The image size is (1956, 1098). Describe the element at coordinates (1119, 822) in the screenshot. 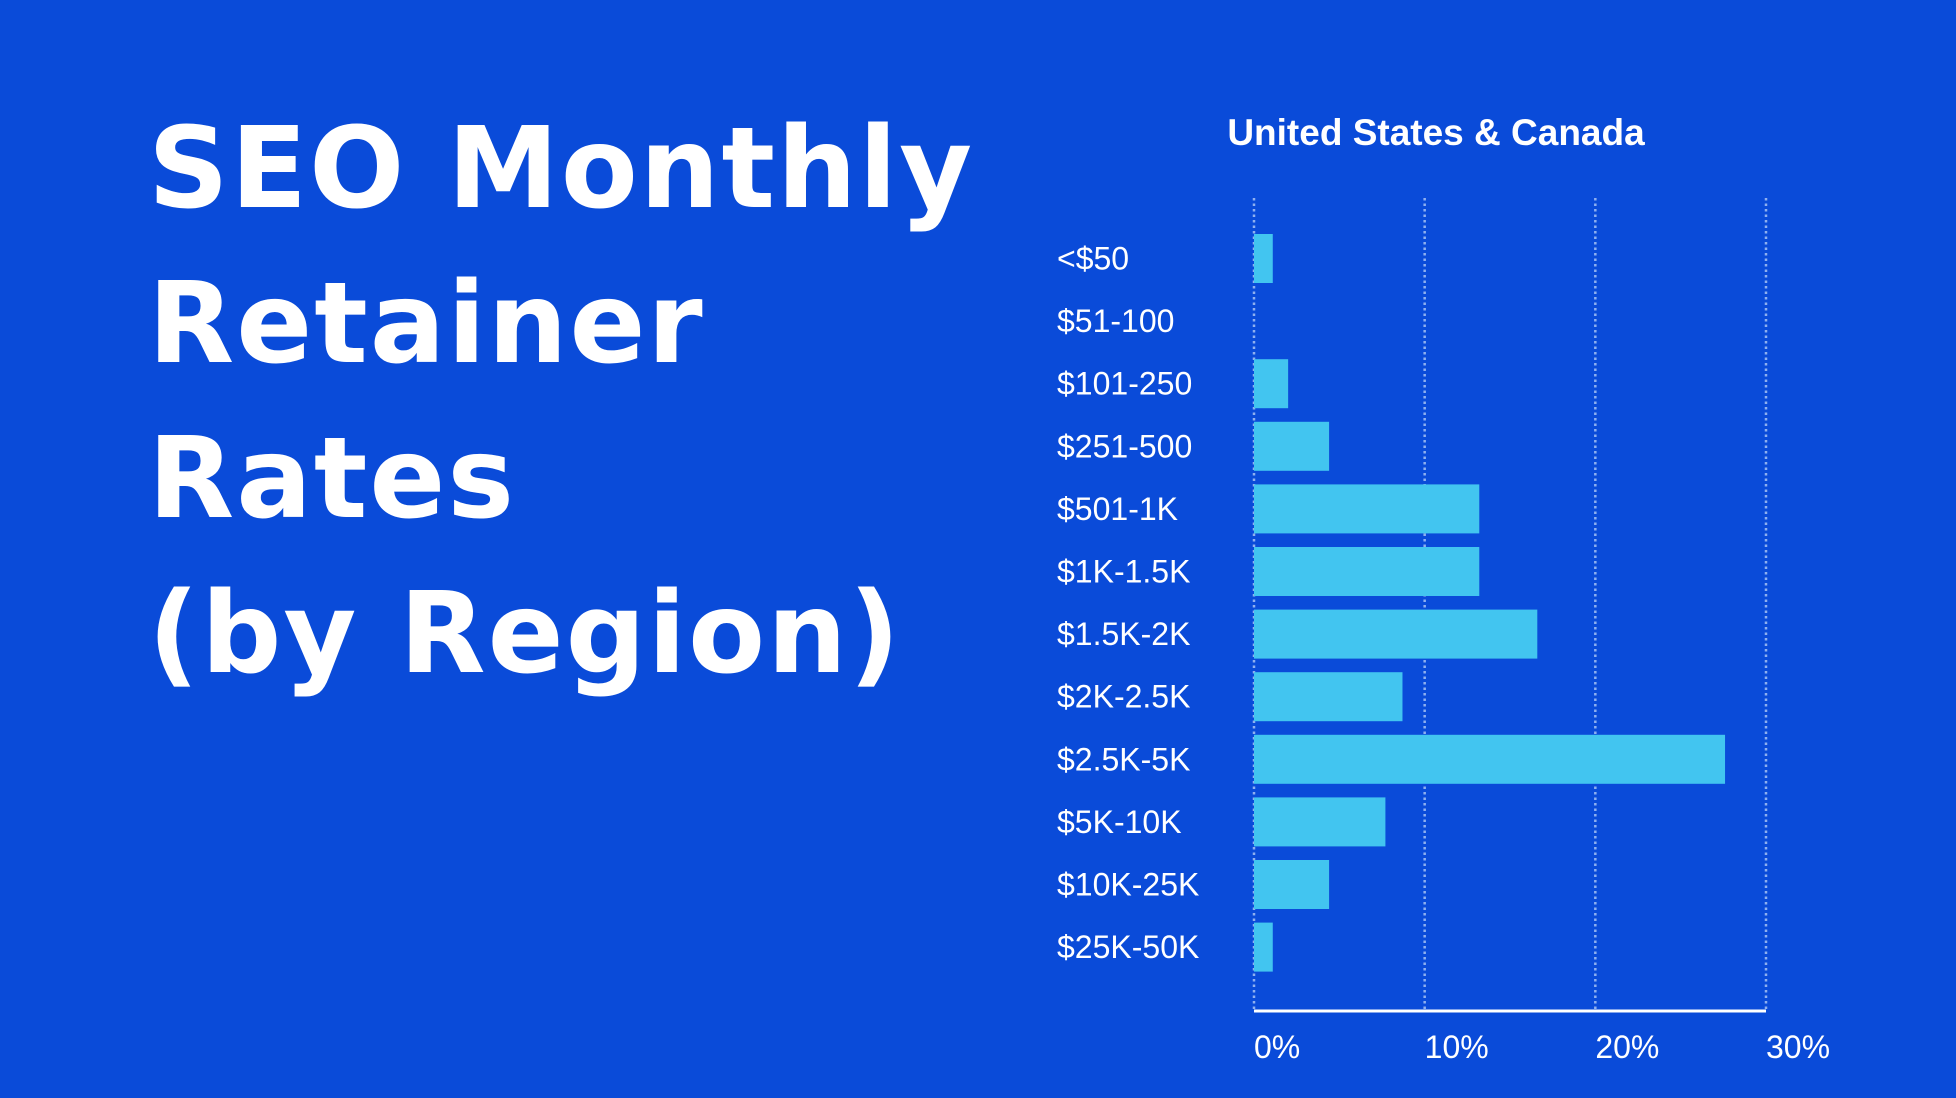

I see `category-label: $5K-10K` at that location.